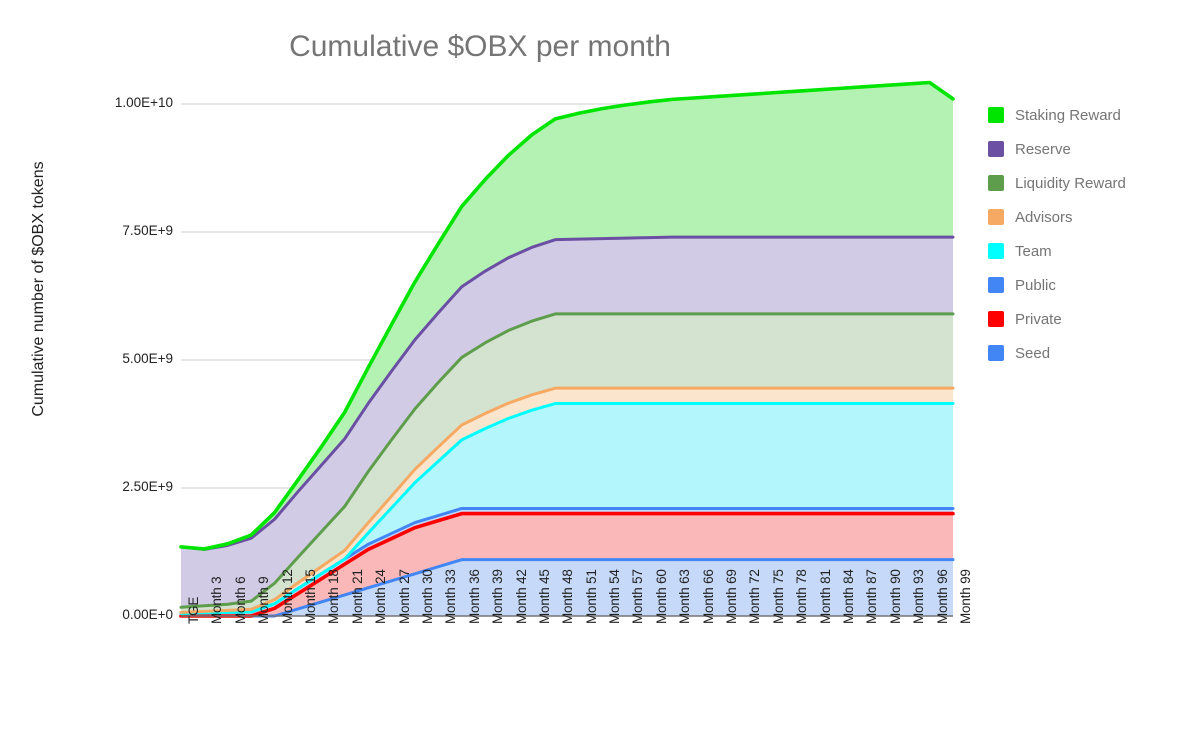  Describe the element at coordinates (498, 596) in the screenshot. I see `x-tick-label: Month 39` at that location.